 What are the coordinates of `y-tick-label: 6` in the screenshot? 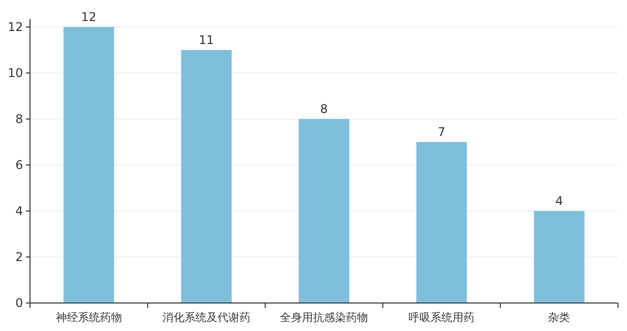 It's located at (19, 165).